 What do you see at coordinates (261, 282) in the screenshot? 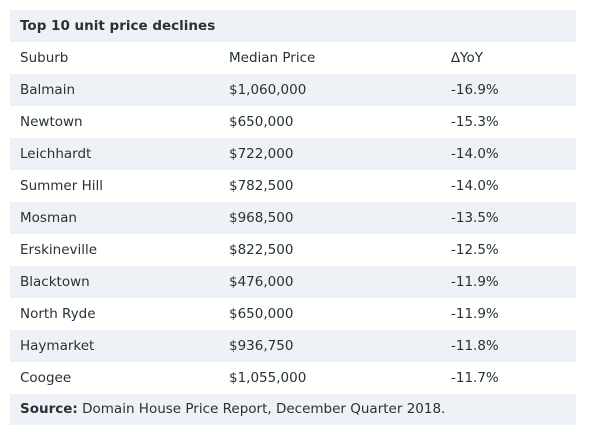
I see `median-price-cell: $476,000` at bounding box center [261, 282].